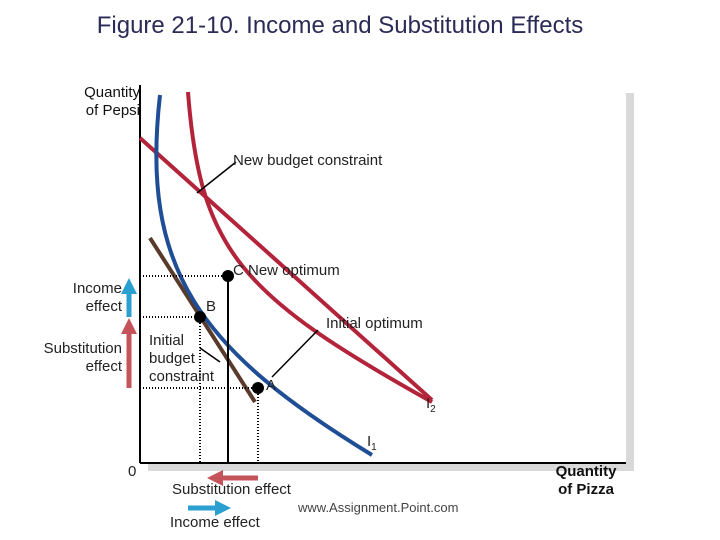 This screenshot has width=720, height=540. I want to click on point-c, so click(228, 276).